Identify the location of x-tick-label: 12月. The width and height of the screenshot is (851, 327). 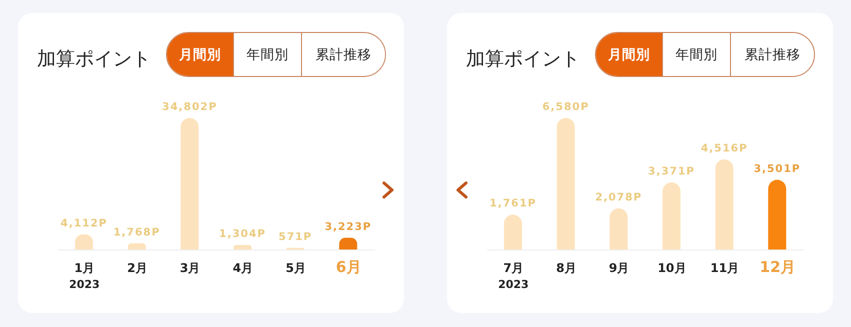
(778, 267).